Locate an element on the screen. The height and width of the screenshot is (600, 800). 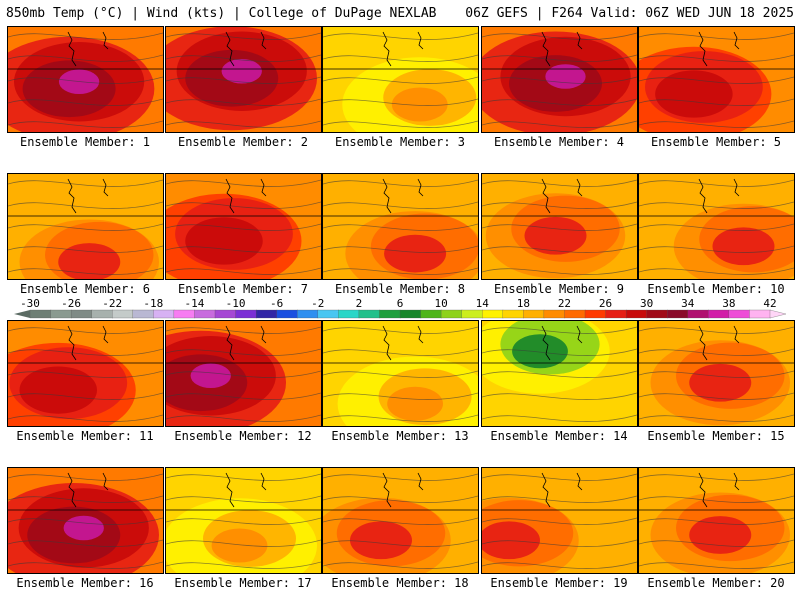
colorbar-tick-label: -18 is located at coordinates (153, 303).